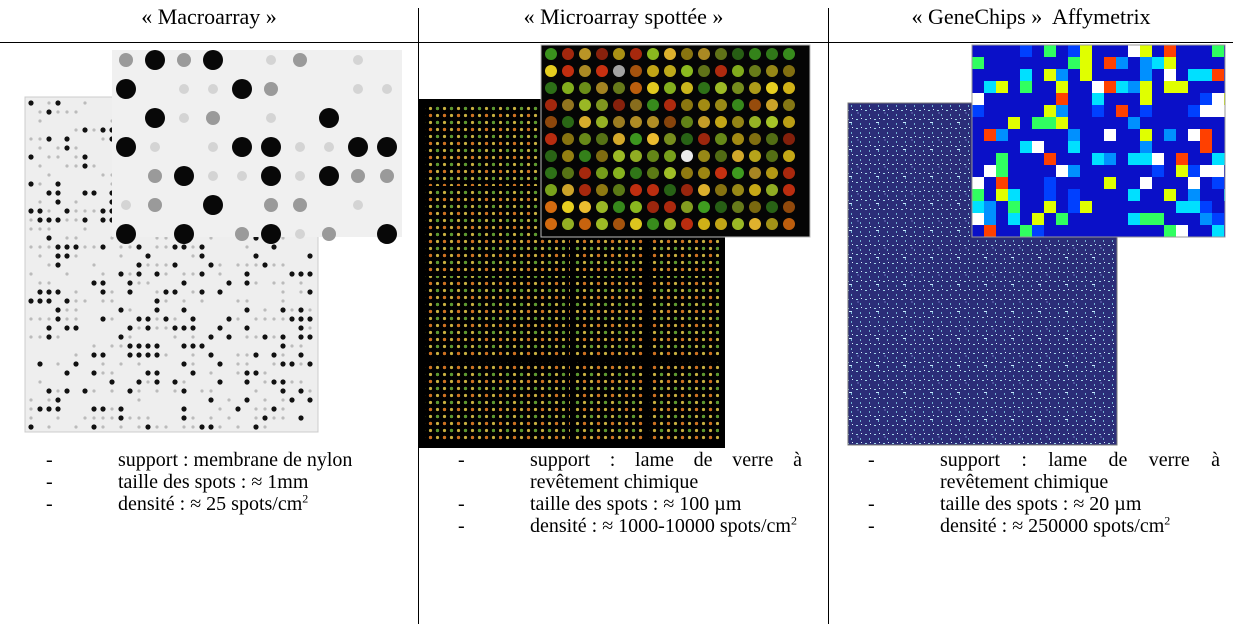 The width and height of the screenshot is (1233, 624). I want to click on superscript: 2, so click(305, 498).